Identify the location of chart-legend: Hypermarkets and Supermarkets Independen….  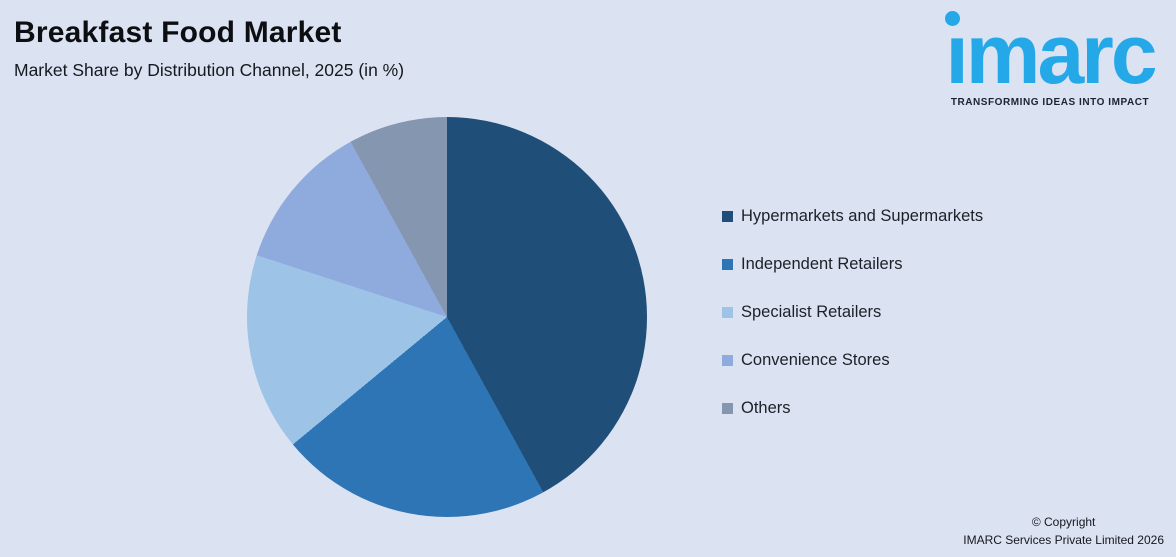
(852, 324).